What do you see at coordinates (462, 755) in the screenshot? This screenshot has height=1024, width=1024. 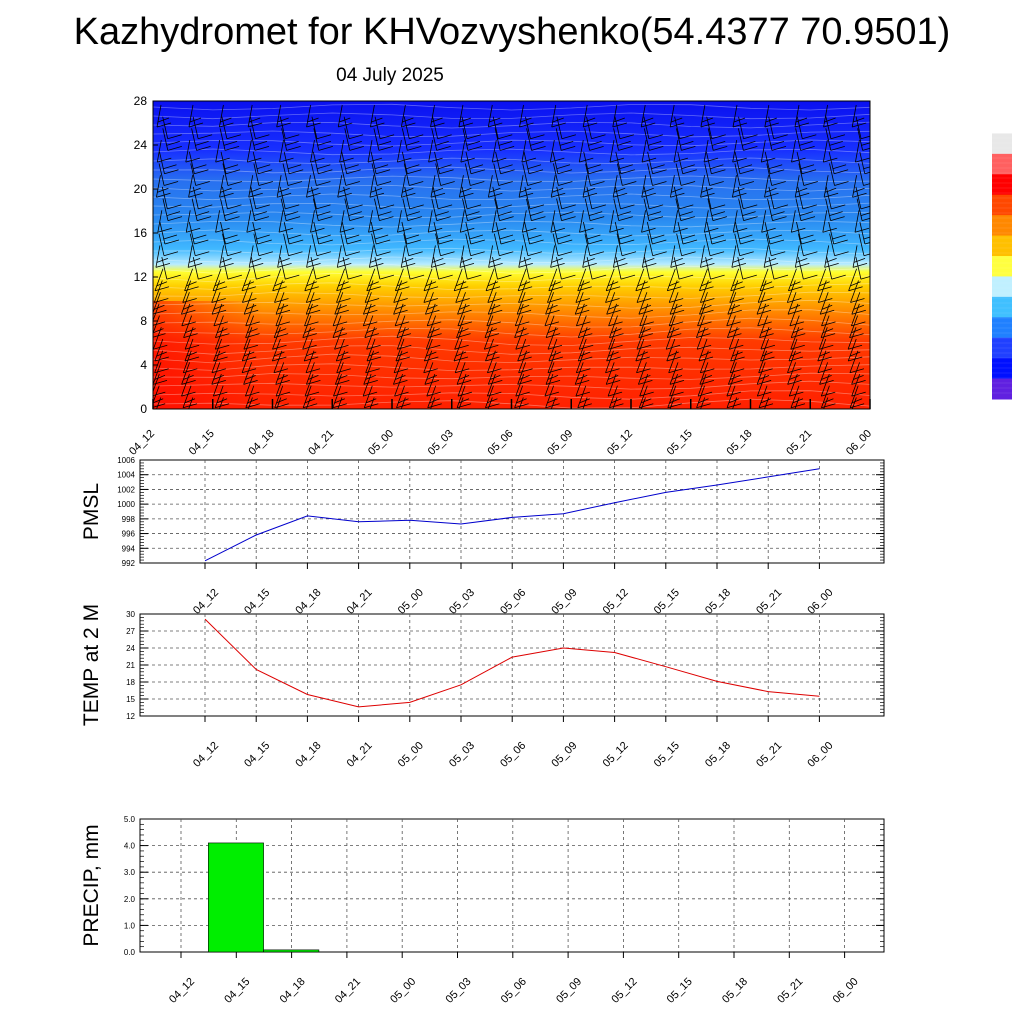 I see `g-temp-x-tick-label: 05_03` at bounding box center [462, 755].